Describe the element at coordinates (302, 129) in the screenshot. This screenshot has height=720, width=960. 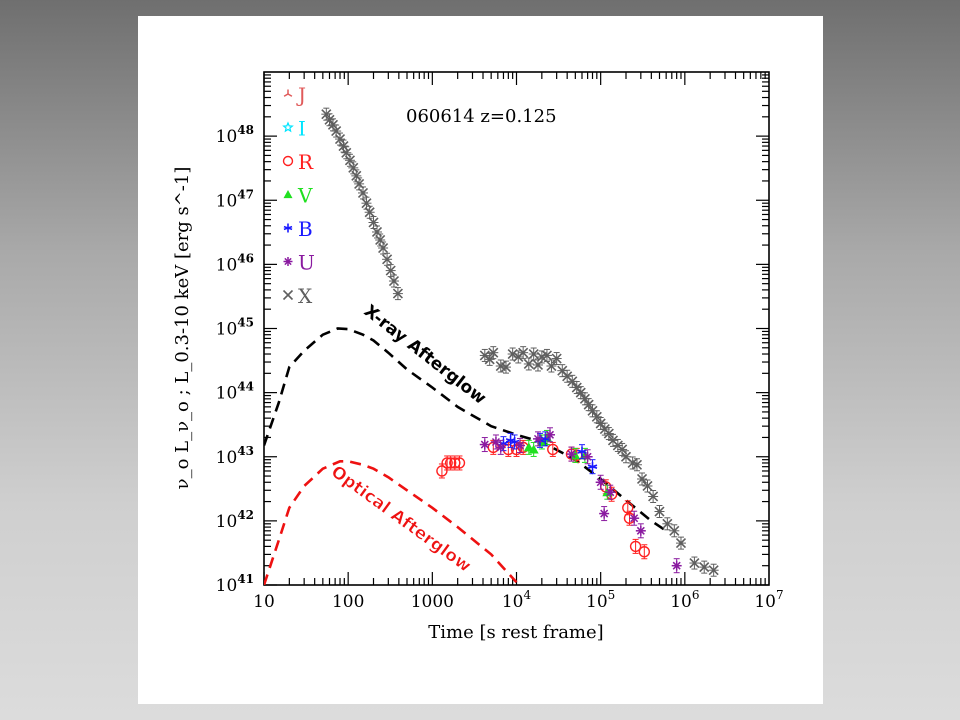
I see `legend-label: I` at that location.